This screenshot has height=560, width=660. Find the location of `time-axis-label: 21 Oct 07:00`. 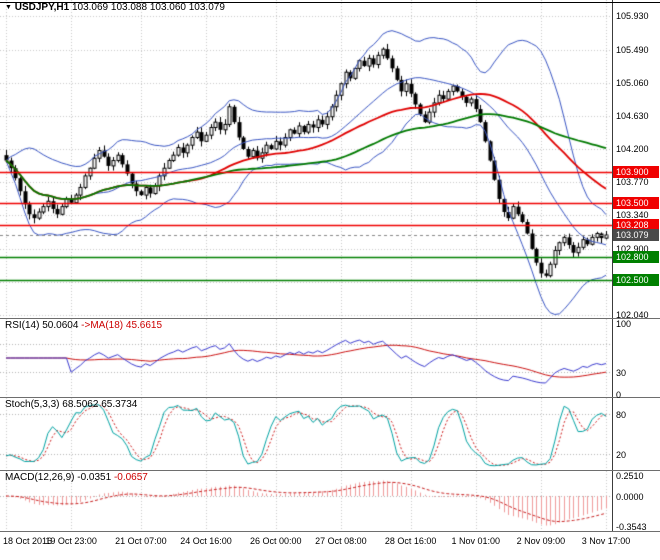

time-axis-label: 21 Oct 07:00 is located at coordinates (141, 541).